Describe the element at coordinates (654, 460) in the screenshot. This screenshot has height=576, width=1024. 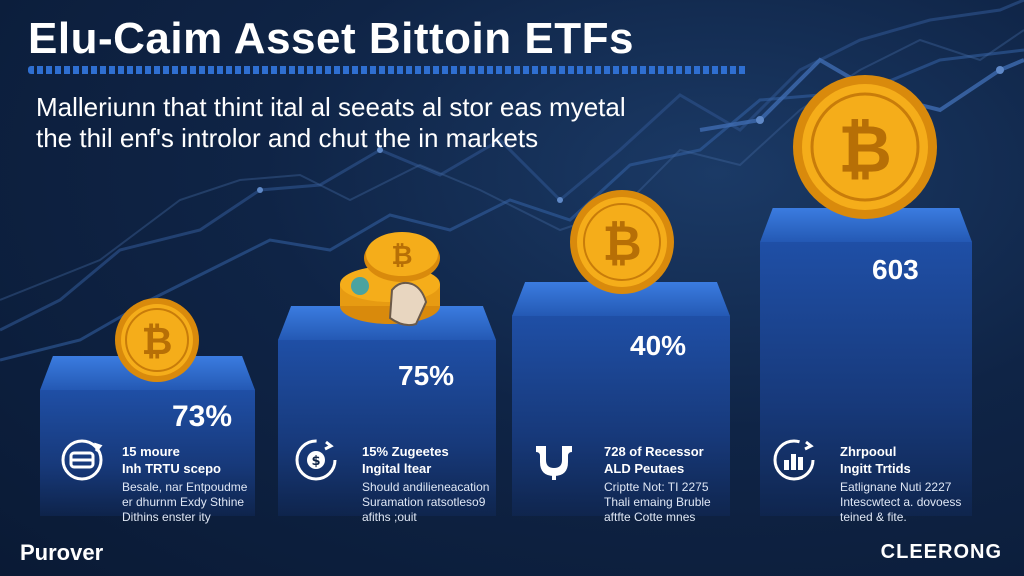
I see `stat-3-heading: 728 of Recessor ALD Peutaes` at that location.